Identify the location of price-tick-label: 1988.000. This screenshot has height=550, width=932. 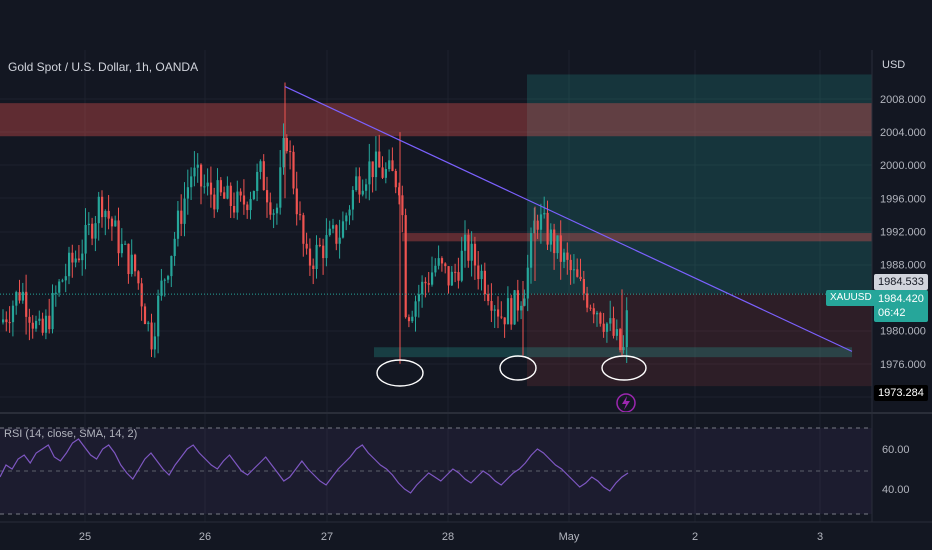
(903, 266).